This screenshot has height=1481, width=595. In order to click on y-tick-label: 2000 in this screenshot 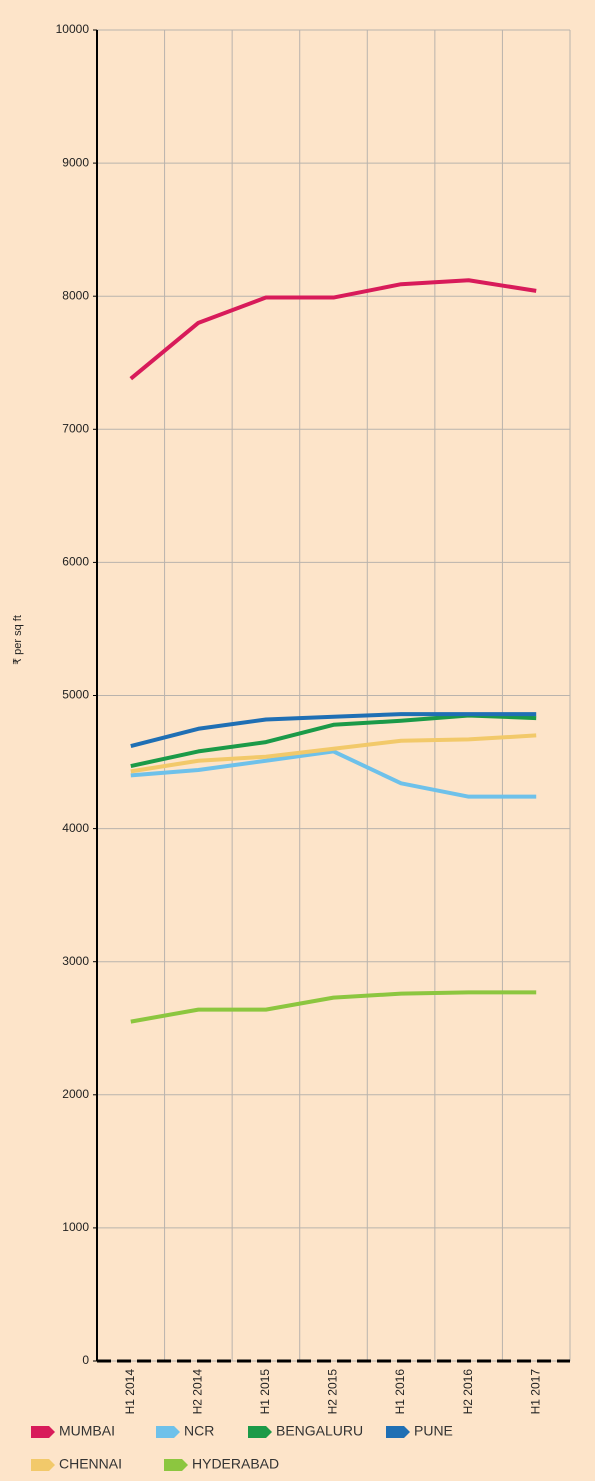, I will do `click(75, 1094)`.